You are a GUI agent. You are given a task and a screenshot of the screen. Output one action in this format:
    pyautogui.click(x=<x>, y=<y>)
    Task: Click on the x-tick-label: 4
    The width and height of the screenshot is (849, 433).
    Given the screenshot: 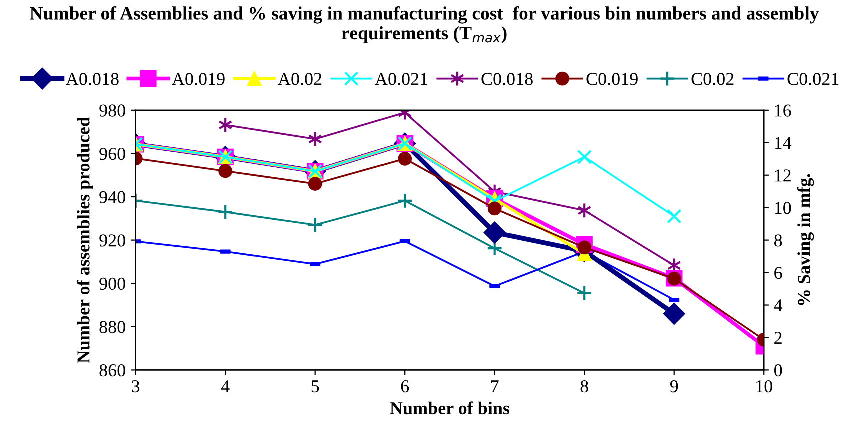 What is the action you would take?
    pyautogui.click(x=225, y=386)
    